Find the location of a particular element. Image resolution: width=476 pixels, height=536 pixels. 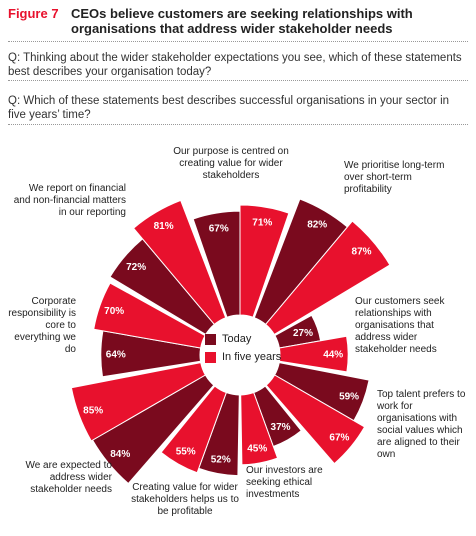

value-label-today: 37% is located at coordinates (281, 427).